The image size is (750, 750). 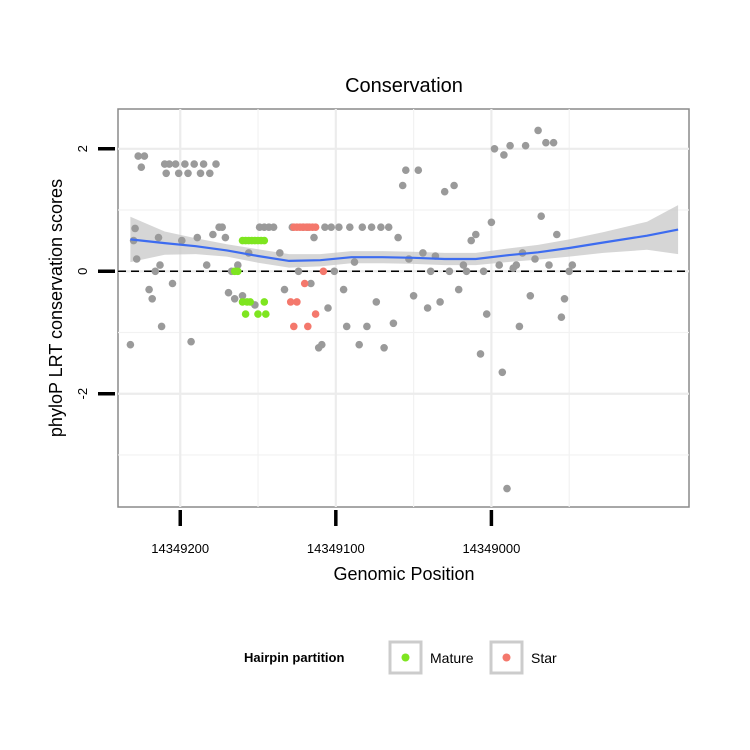 I want to click on y-tick-label: 2, so click(x=82, y=148).